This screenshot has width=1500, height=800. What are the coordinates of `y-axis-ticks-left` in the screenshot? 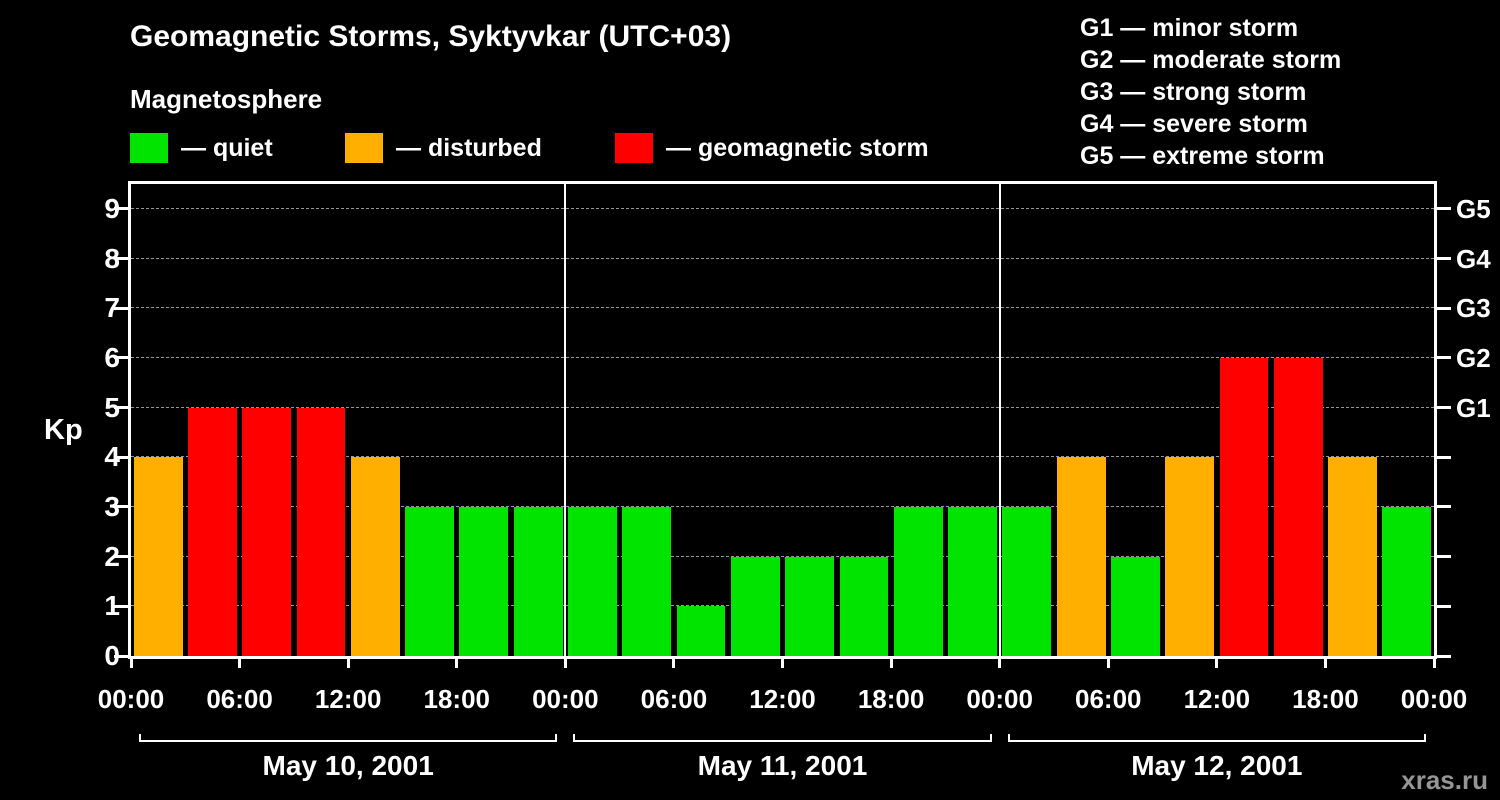 It's located at (121, 421).